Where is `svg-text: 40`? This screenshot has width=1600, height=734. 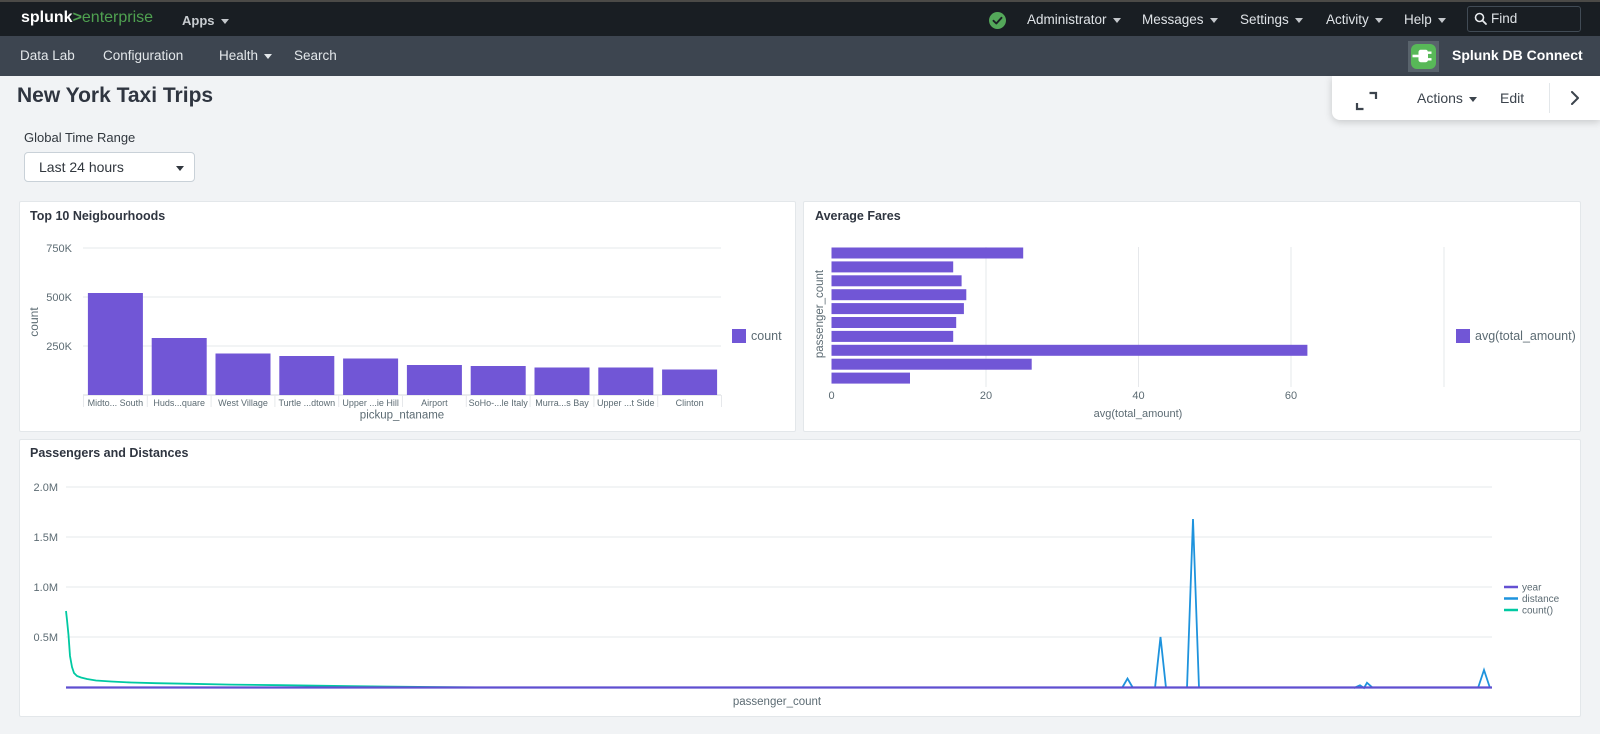 svg-text: 40 is located at coordinates (1138, 396).